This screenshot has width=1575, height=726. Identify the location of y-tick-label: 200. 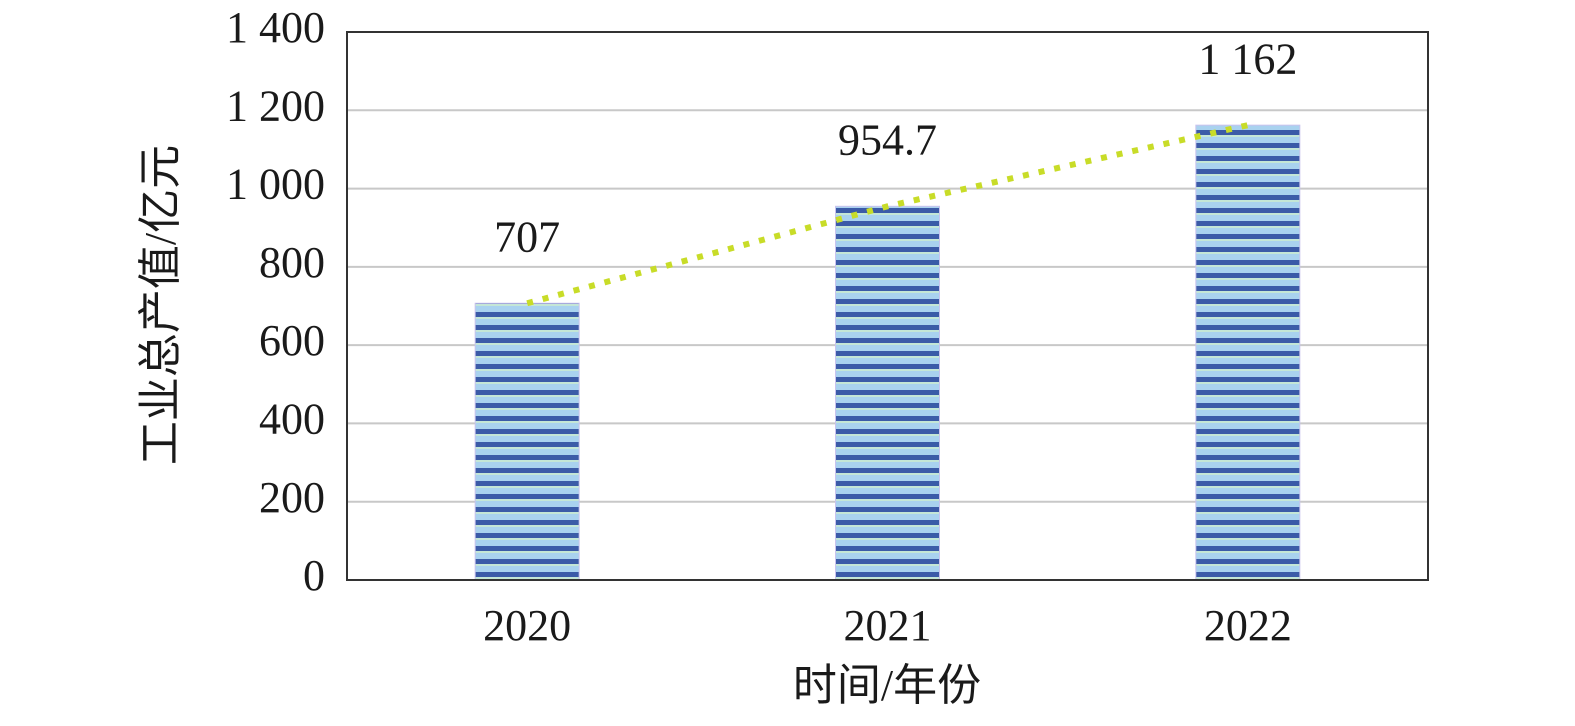
(292, 497).